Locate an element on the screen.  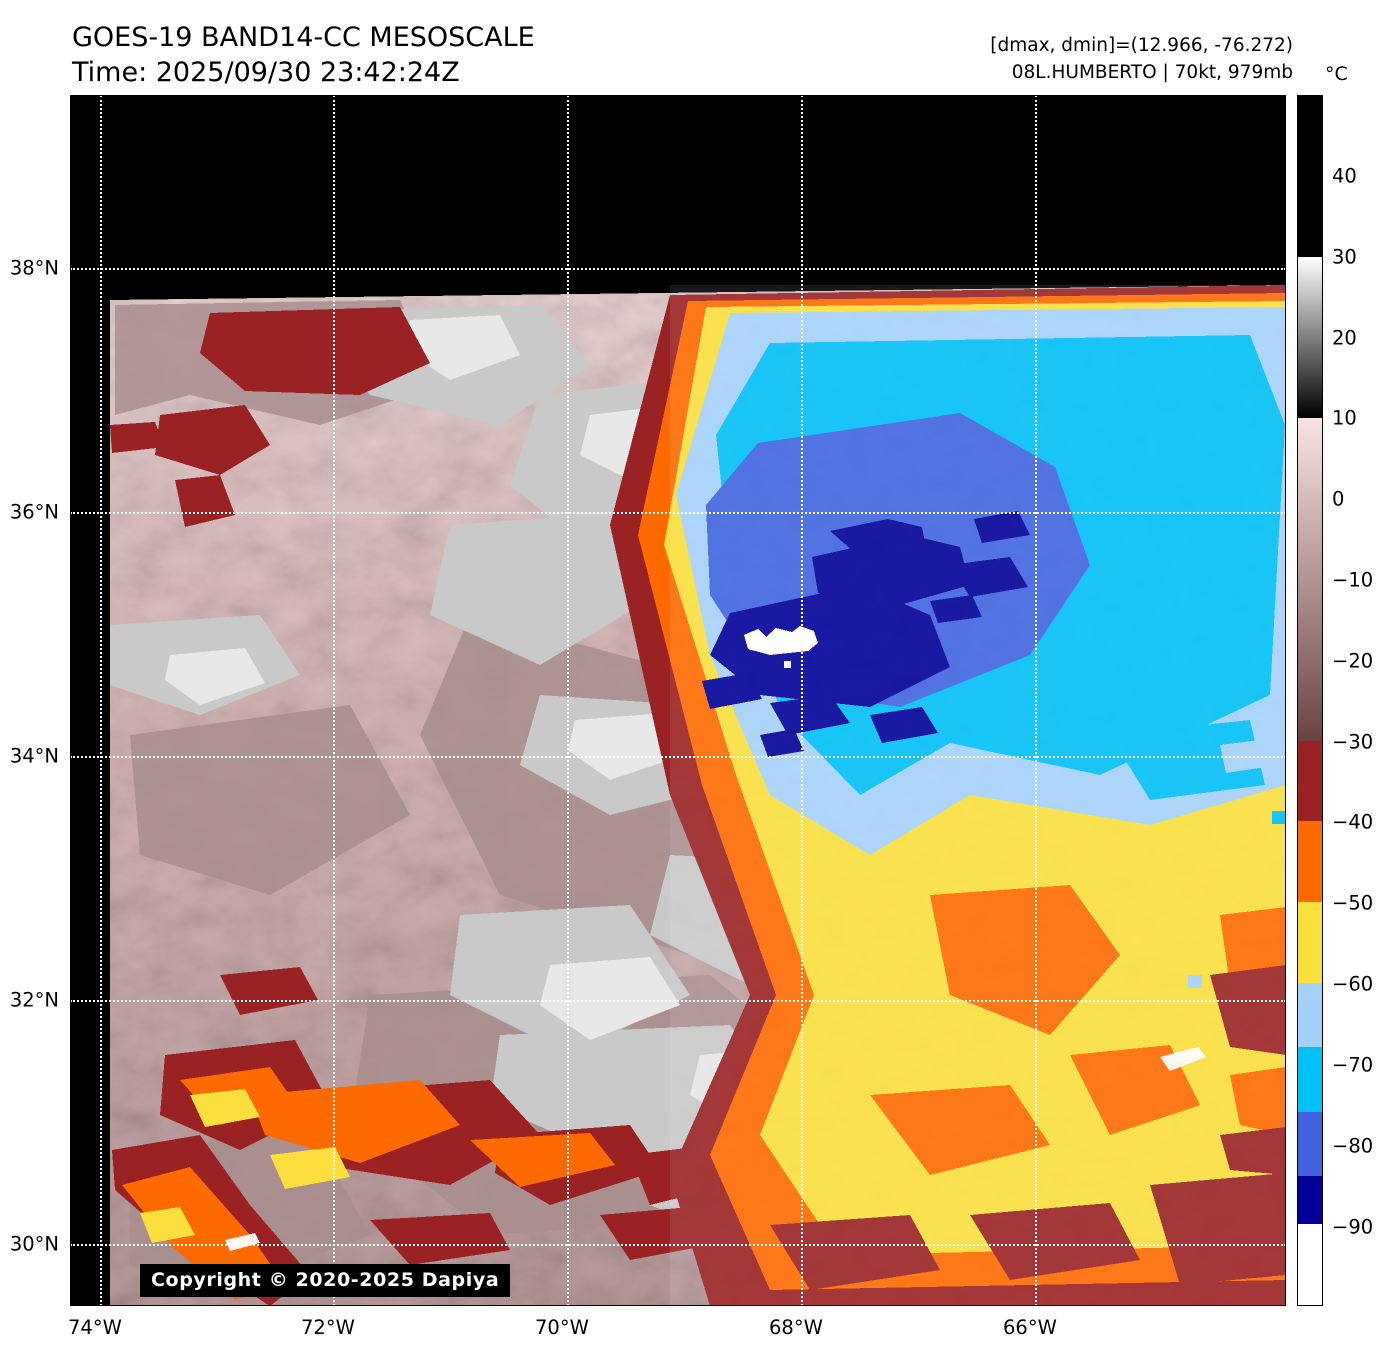
colorbar-tick-m50: −50 is located at coordinates (1353, 903).